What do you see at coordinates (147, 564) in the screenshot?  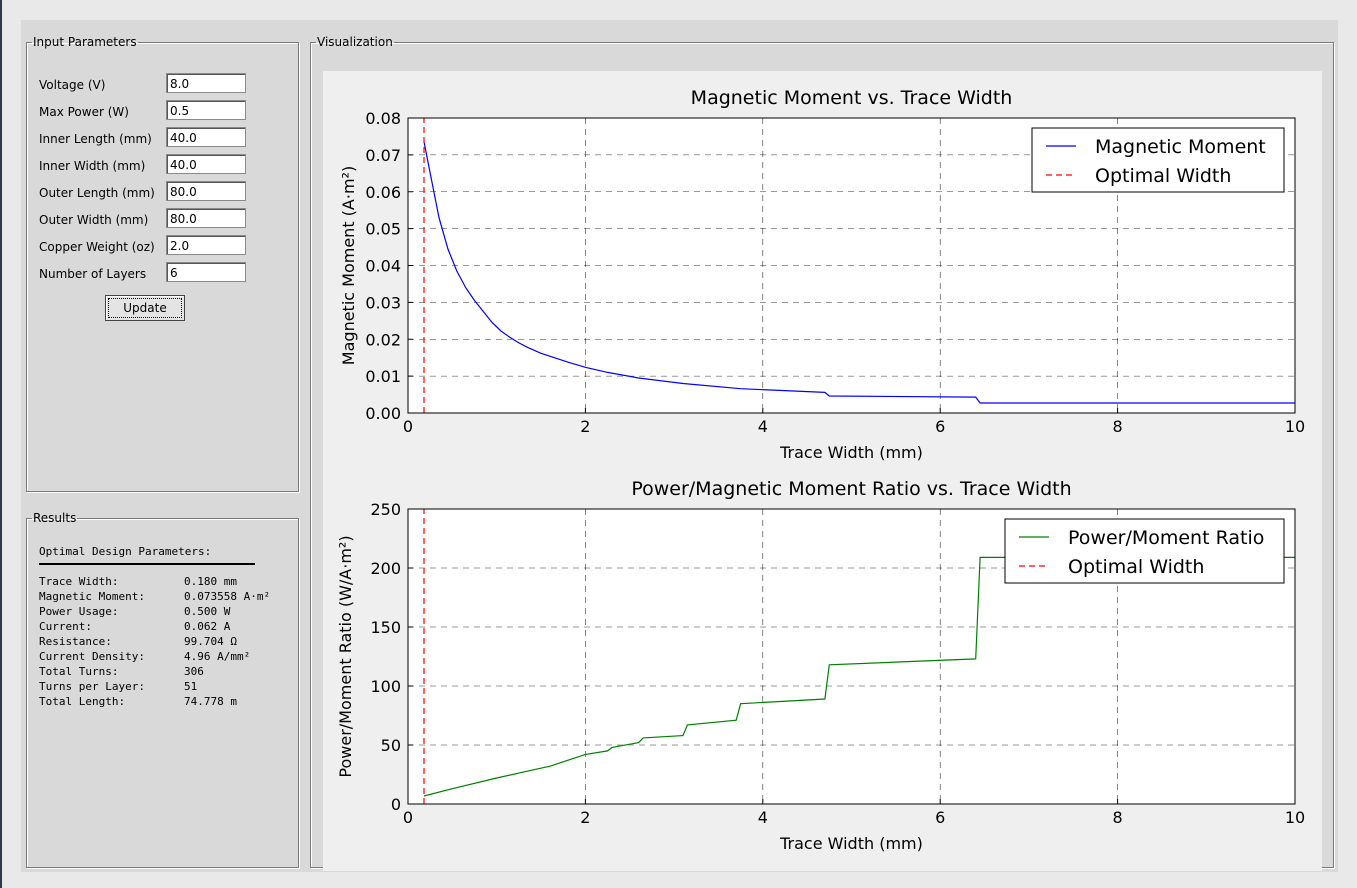 I see `results-divider` at bounding box center [147, 564].